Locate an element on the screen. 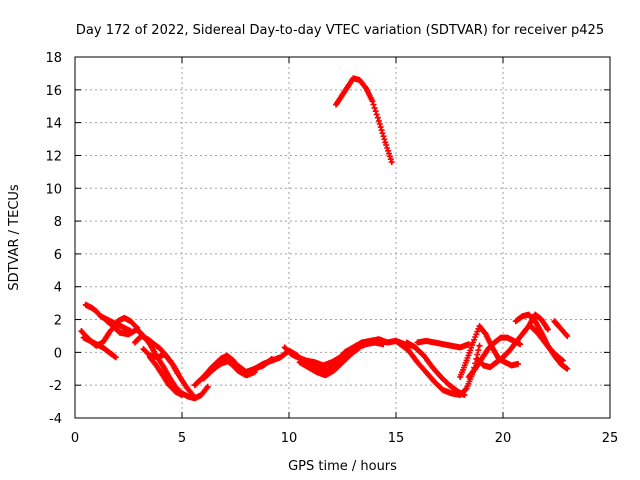  y-tick-label: 6 is located at coordinates (58, 255).